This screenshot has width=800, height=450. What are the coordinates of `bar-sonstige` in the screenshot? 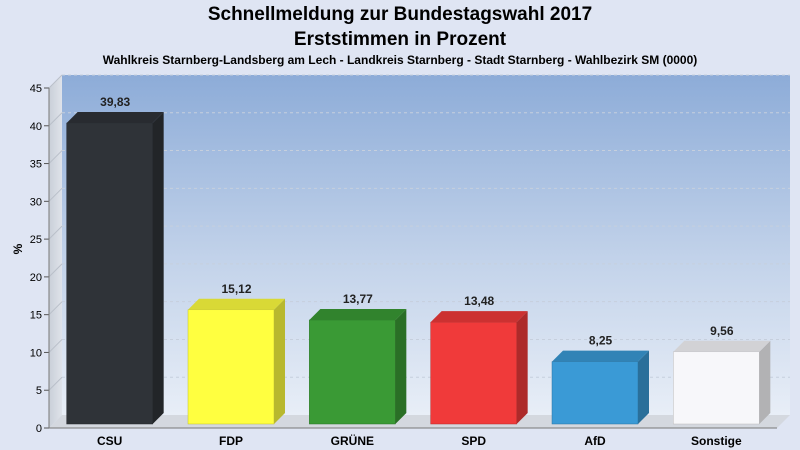 It's located at (722, 382).